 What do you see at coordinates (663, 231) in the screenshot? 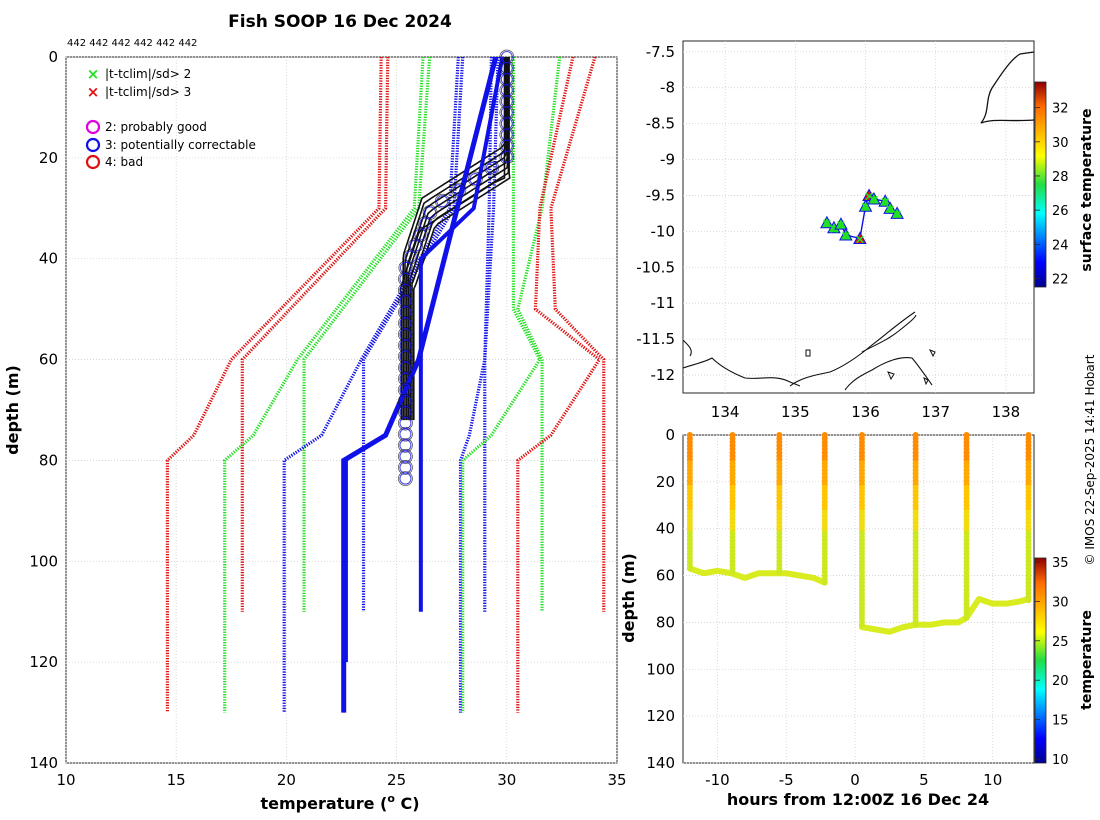
I see `map-ytick-label: -10` at bounding box center [663, 231].